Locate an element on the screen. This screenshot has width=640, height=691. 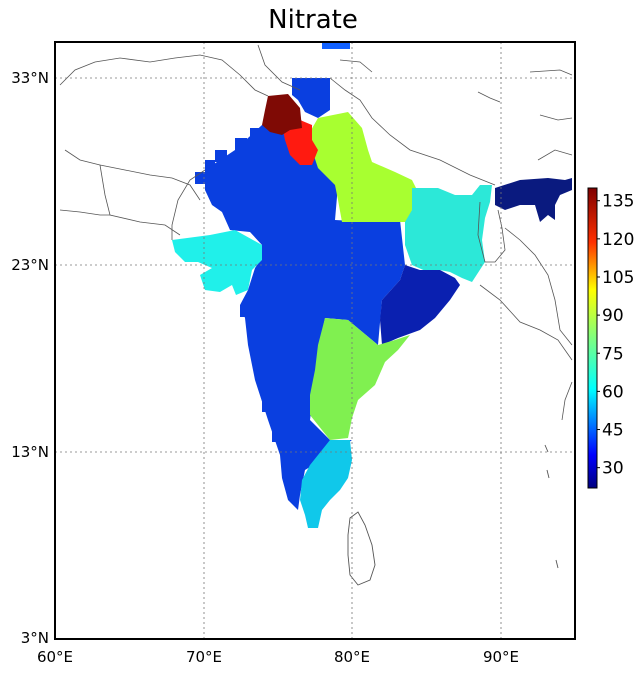
lon-tick-90: 90°E is located at coordinates (501, 657).